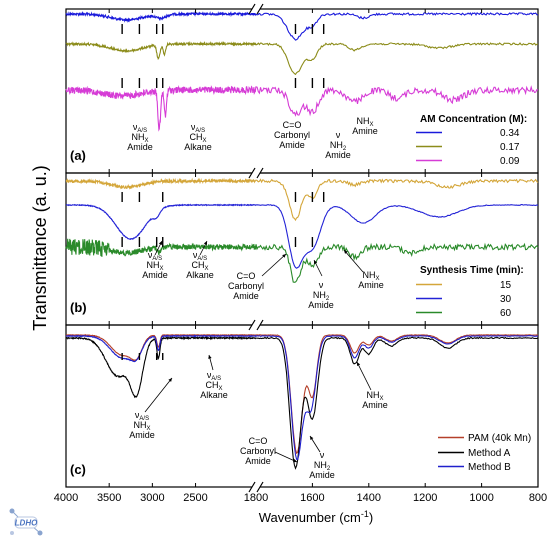  Describe the element at coordinates (506, 285) in the screenshot. I see `legend-label: 15` at that location.